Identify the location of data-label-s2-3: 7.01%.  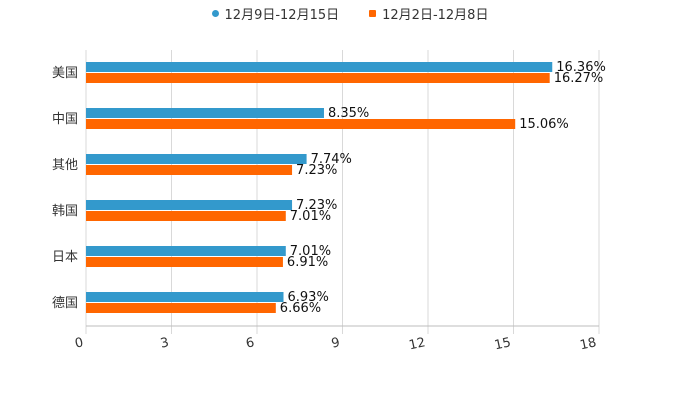
(310, 216).